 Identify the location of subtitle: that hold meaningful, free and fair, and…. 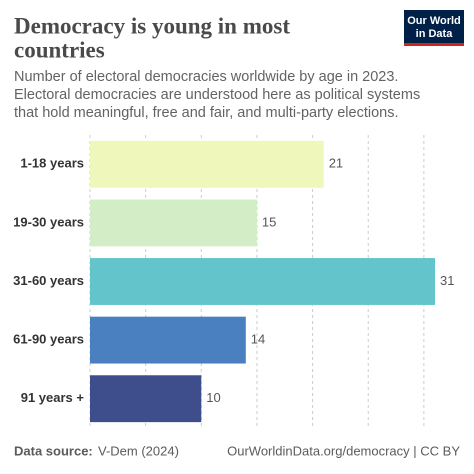
(206, 113).